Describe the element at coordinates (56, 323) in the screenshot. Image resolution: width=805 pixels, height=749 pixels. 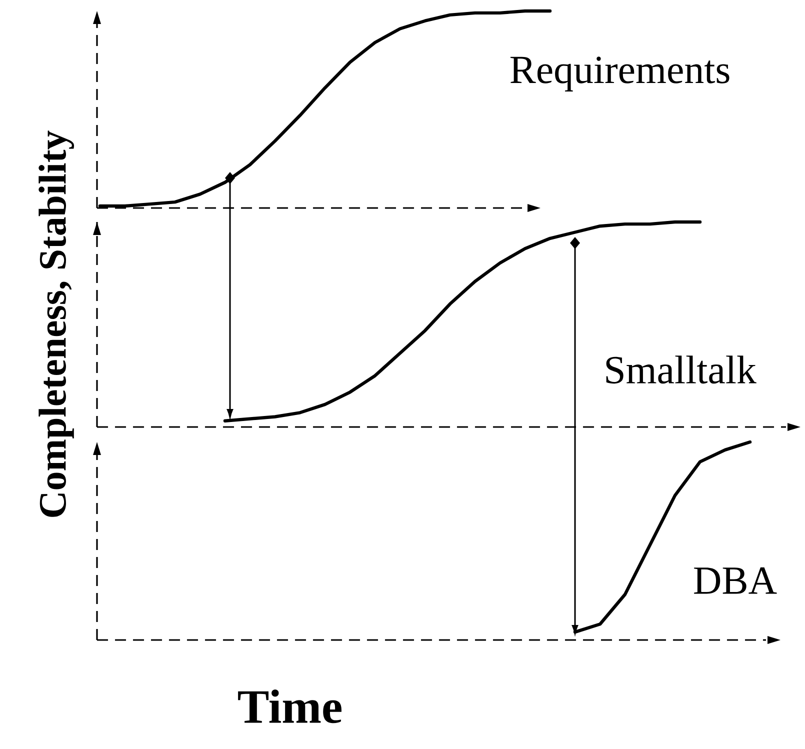
I see `y-axis-title: Completeness, Stability` at that location.